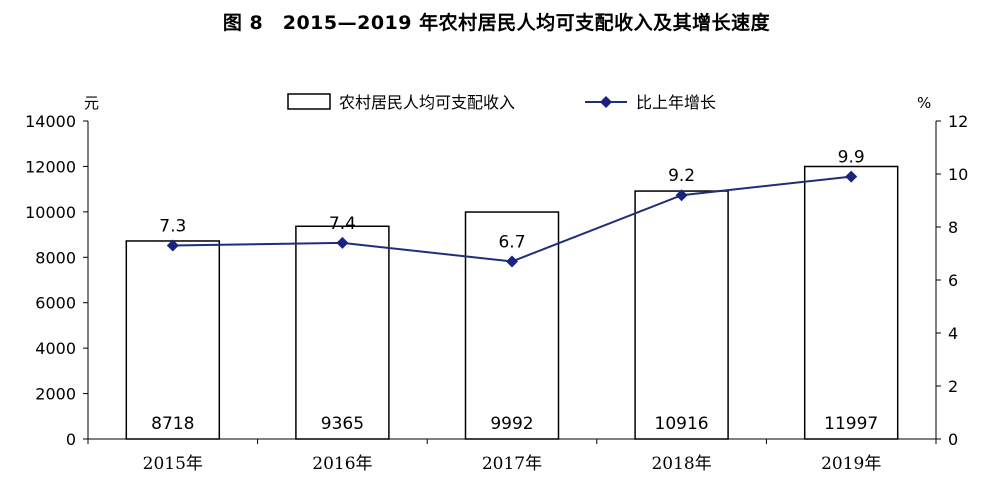 The image size is (993, 504). I want to click on right-tick-label: 4, so click(953, 333).